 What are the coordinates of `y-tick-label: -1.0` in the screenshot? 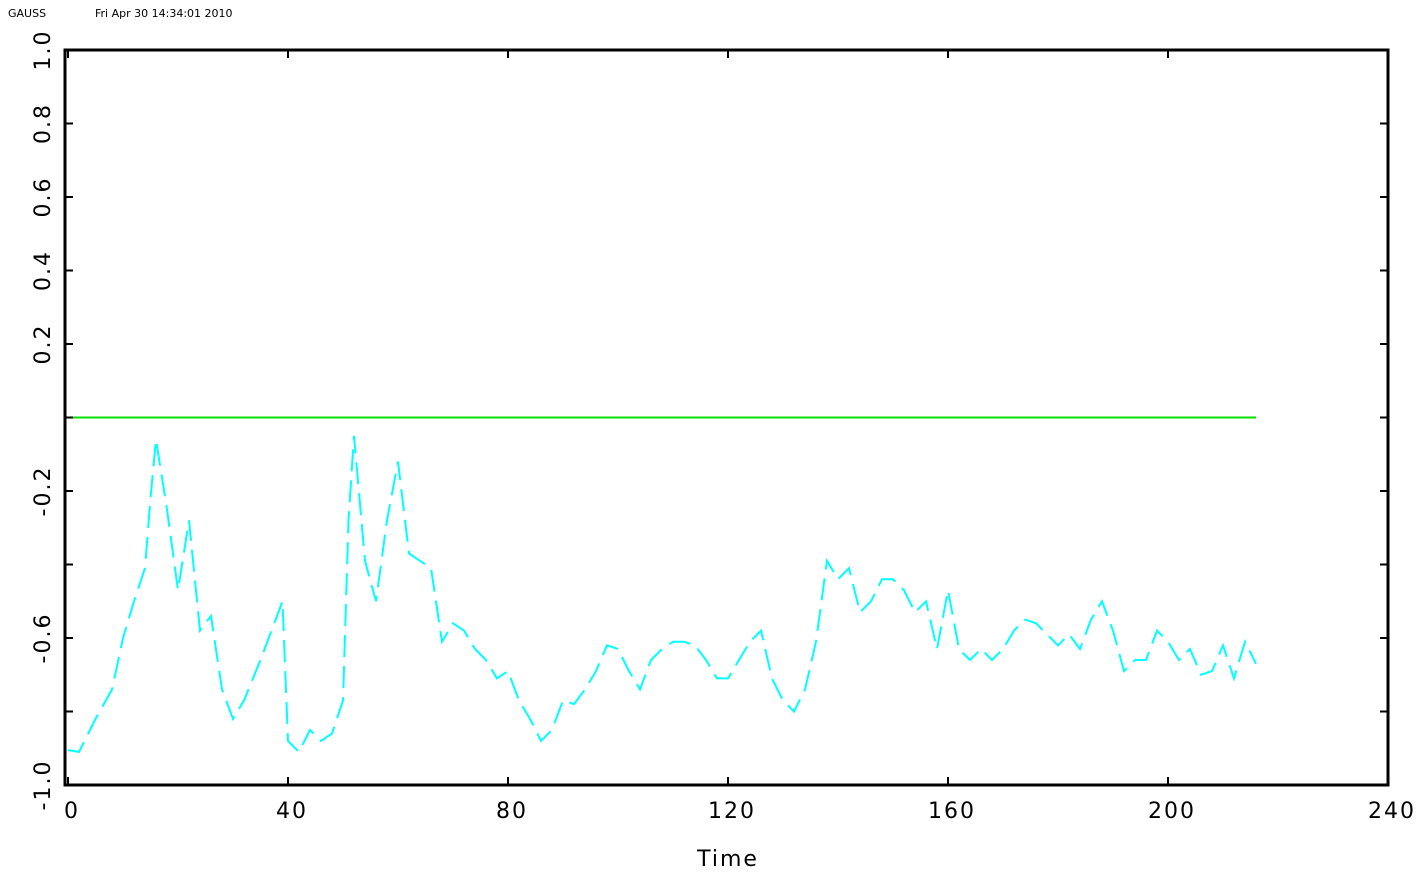 It's located at (43, 785).